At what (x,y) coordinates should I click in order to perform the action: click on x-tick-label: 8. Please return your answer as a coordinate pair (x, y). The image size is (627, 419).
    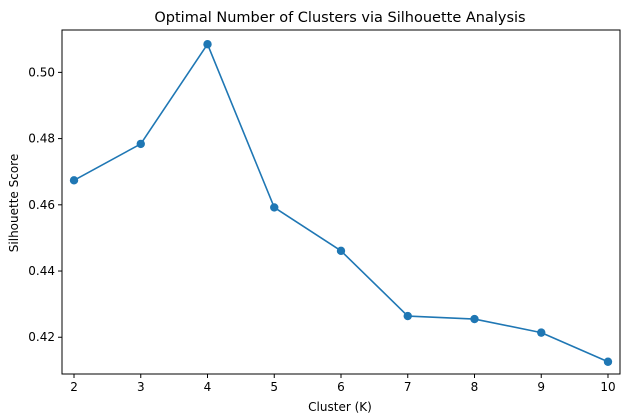
    Looking at the image, I should click on (475, 387).